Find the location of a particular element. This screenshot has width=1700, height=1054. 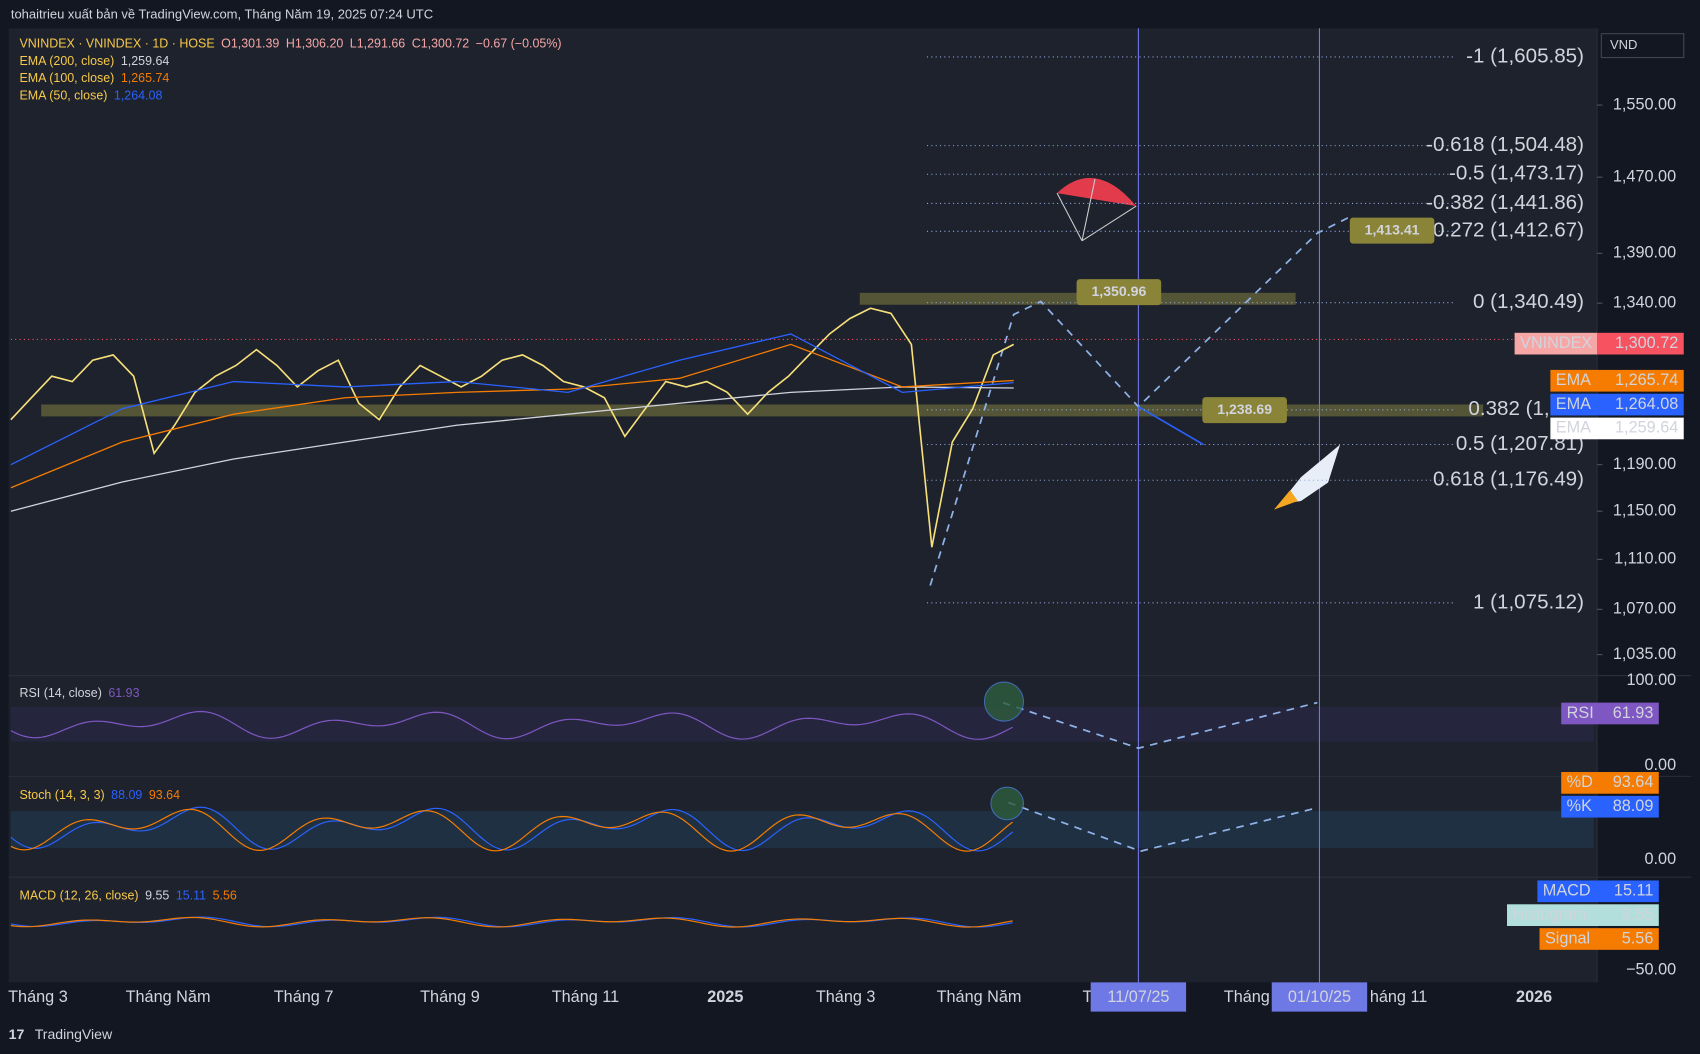

parachute-strings is located at coordinates (1096, 210).